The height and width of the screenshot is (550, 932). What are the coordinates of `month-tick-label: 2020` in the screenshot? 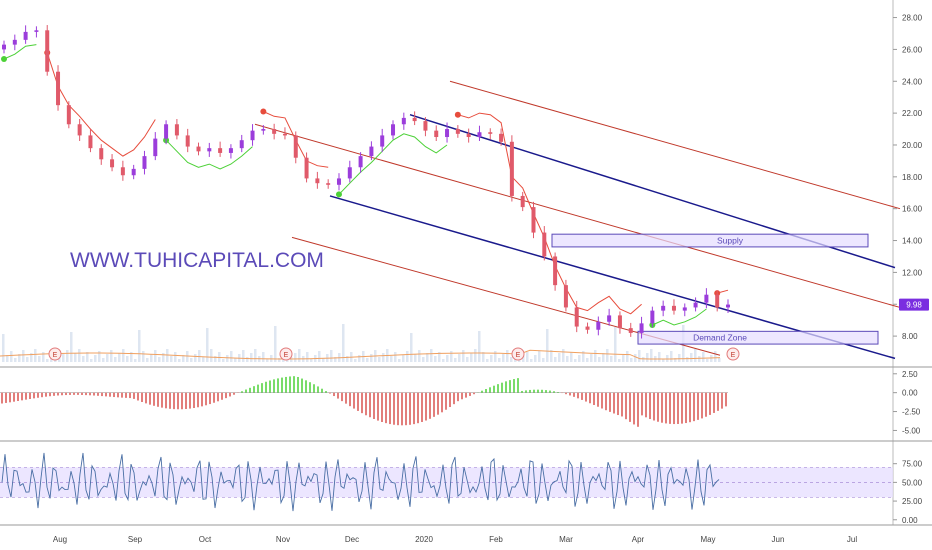 It's located at (424, 539).